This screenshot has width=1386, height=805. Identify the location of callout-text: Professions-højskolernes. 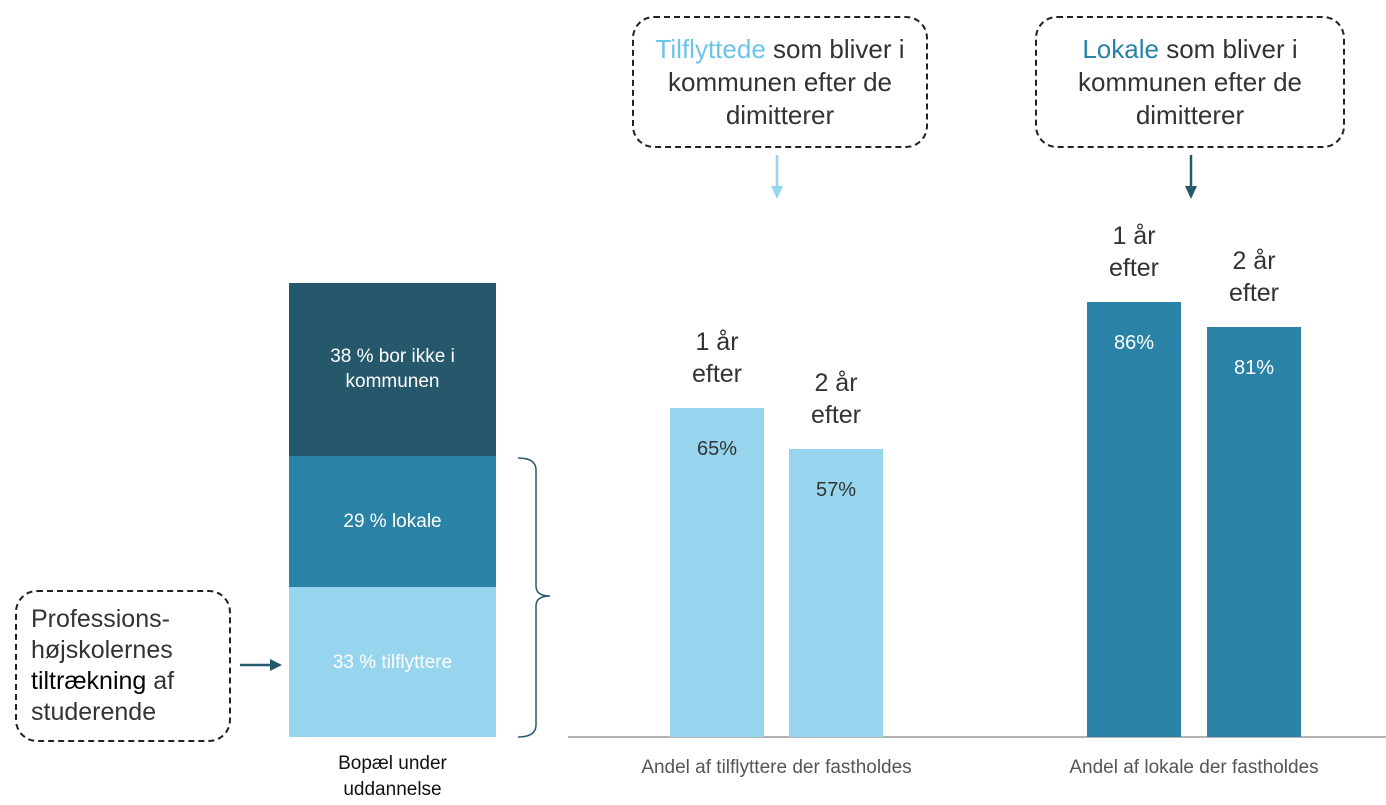
(102, 634).